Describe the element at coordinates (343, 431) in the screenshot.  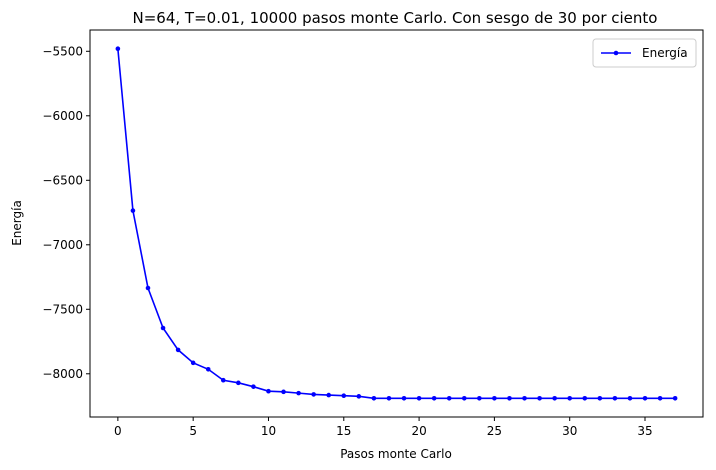
I see `x-tick-label: 15` at that location.